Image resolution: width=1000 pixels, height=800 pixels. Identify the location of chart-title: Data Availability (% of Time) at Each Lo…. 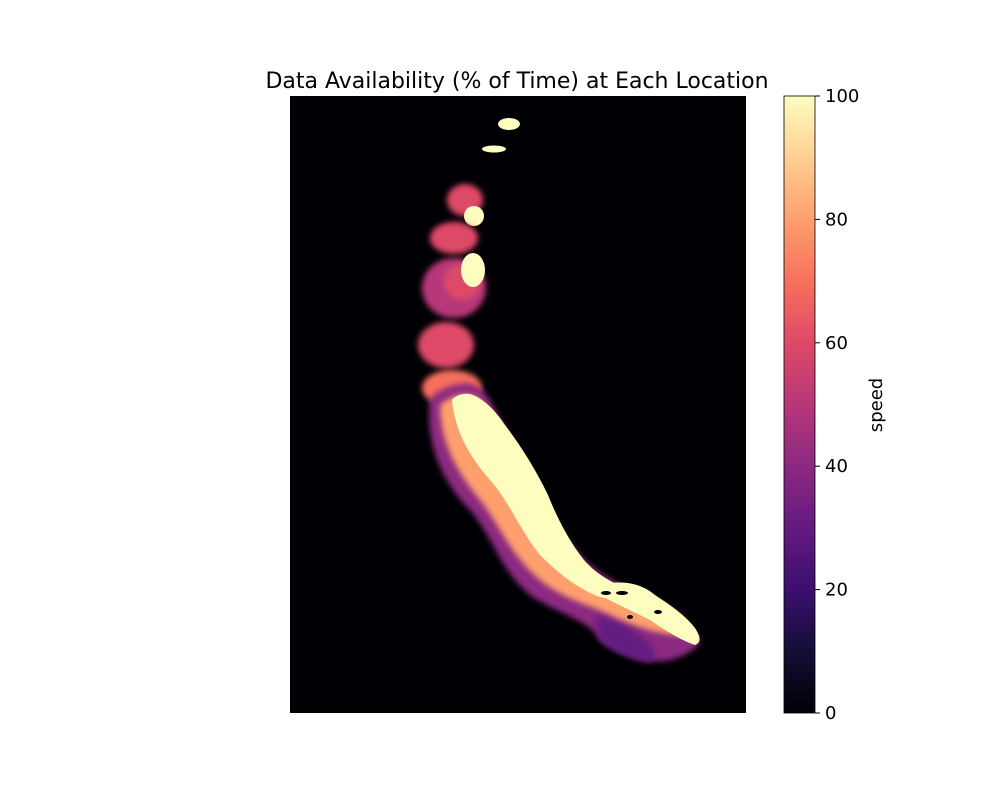
(516, 81).